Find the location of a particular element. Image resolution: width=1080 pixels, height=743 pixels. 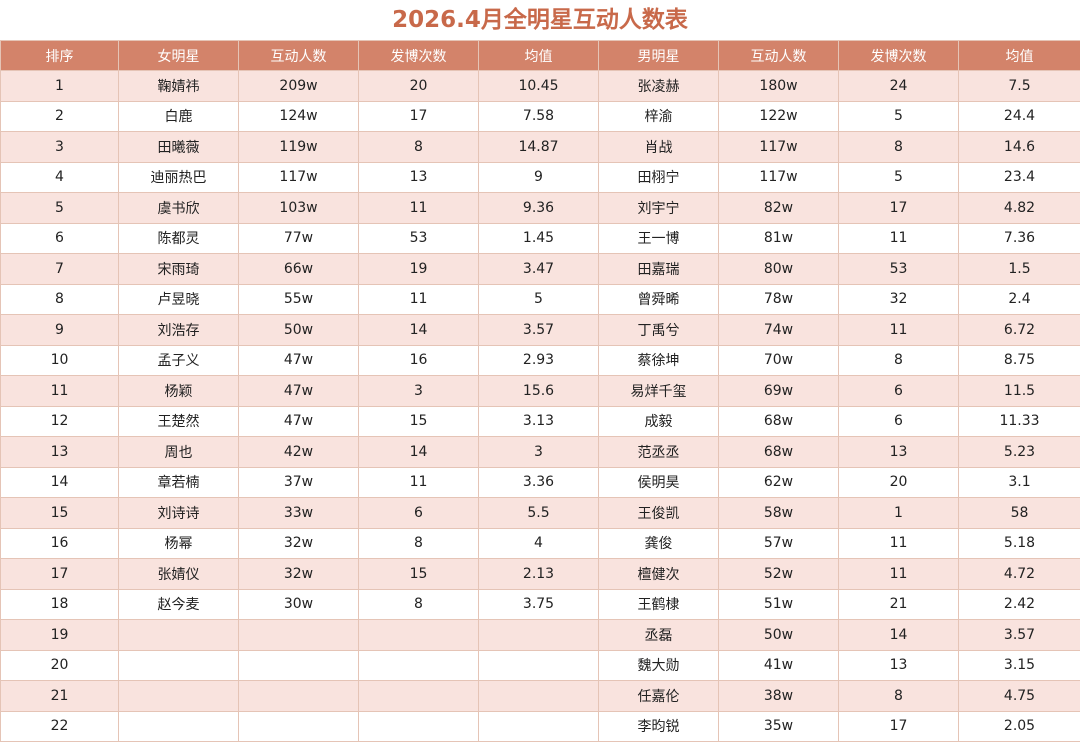

female-posts-cell: 14 is located at coordinates (418, 452).